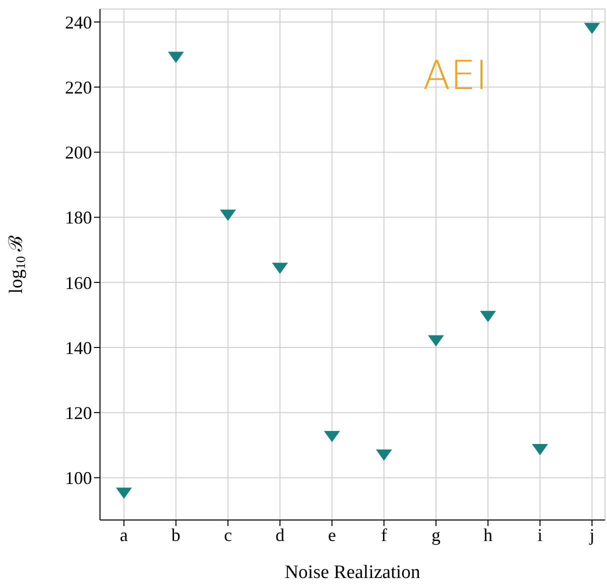 The image size is (607, 585). Describe the element at coordinates (352, 572) in the screenshot. I see `x-axis-title: Noise Realization` at that location.